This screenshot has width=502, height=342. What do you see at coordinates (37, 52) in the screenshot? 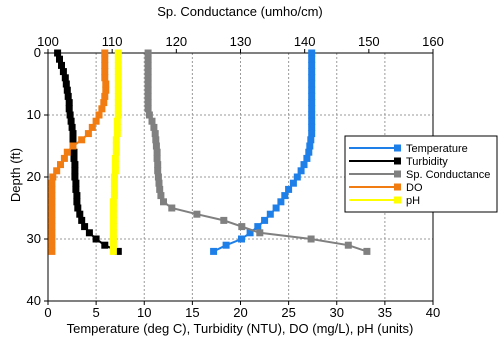
I see `left-axis-tick-label: 0` at bounding box center [37, 52].